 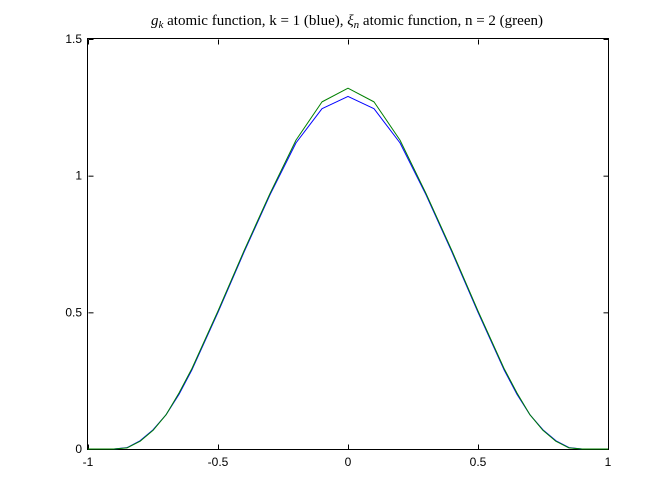 I want to click on y-tick-label: 0.5, so click(x=73, y=312).